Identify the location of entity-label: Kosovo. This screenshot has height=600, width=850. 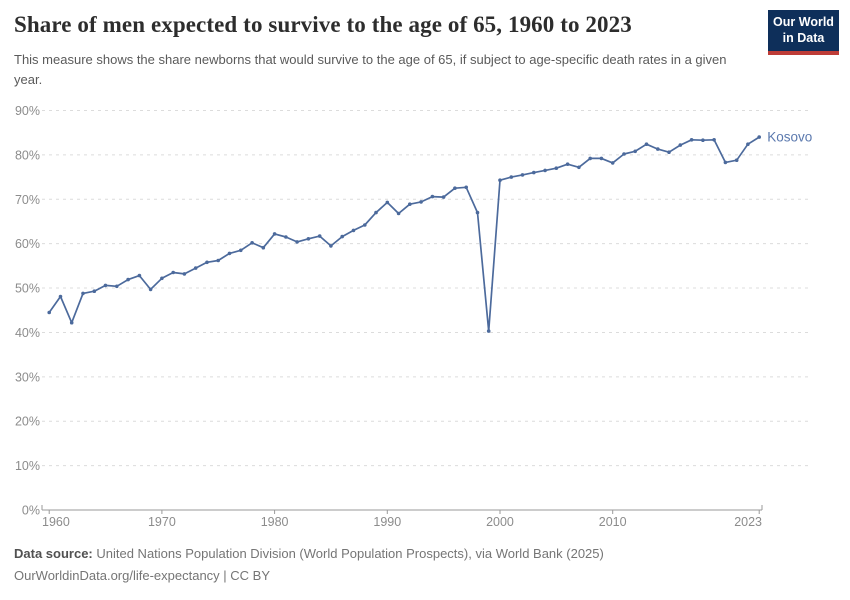
(789, 137).